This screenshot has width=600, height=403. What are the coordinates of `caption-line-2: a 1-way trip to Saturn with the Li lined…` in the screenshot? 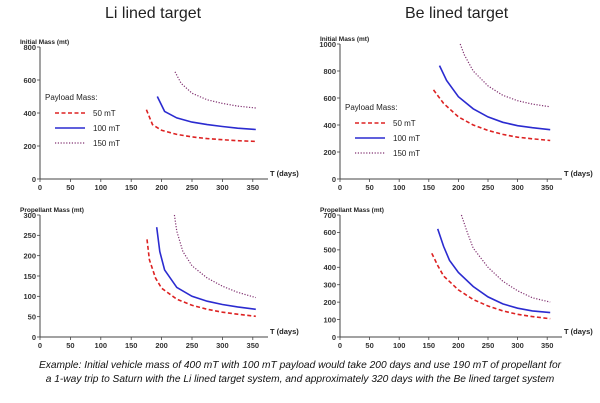 It's located at (300, 379).